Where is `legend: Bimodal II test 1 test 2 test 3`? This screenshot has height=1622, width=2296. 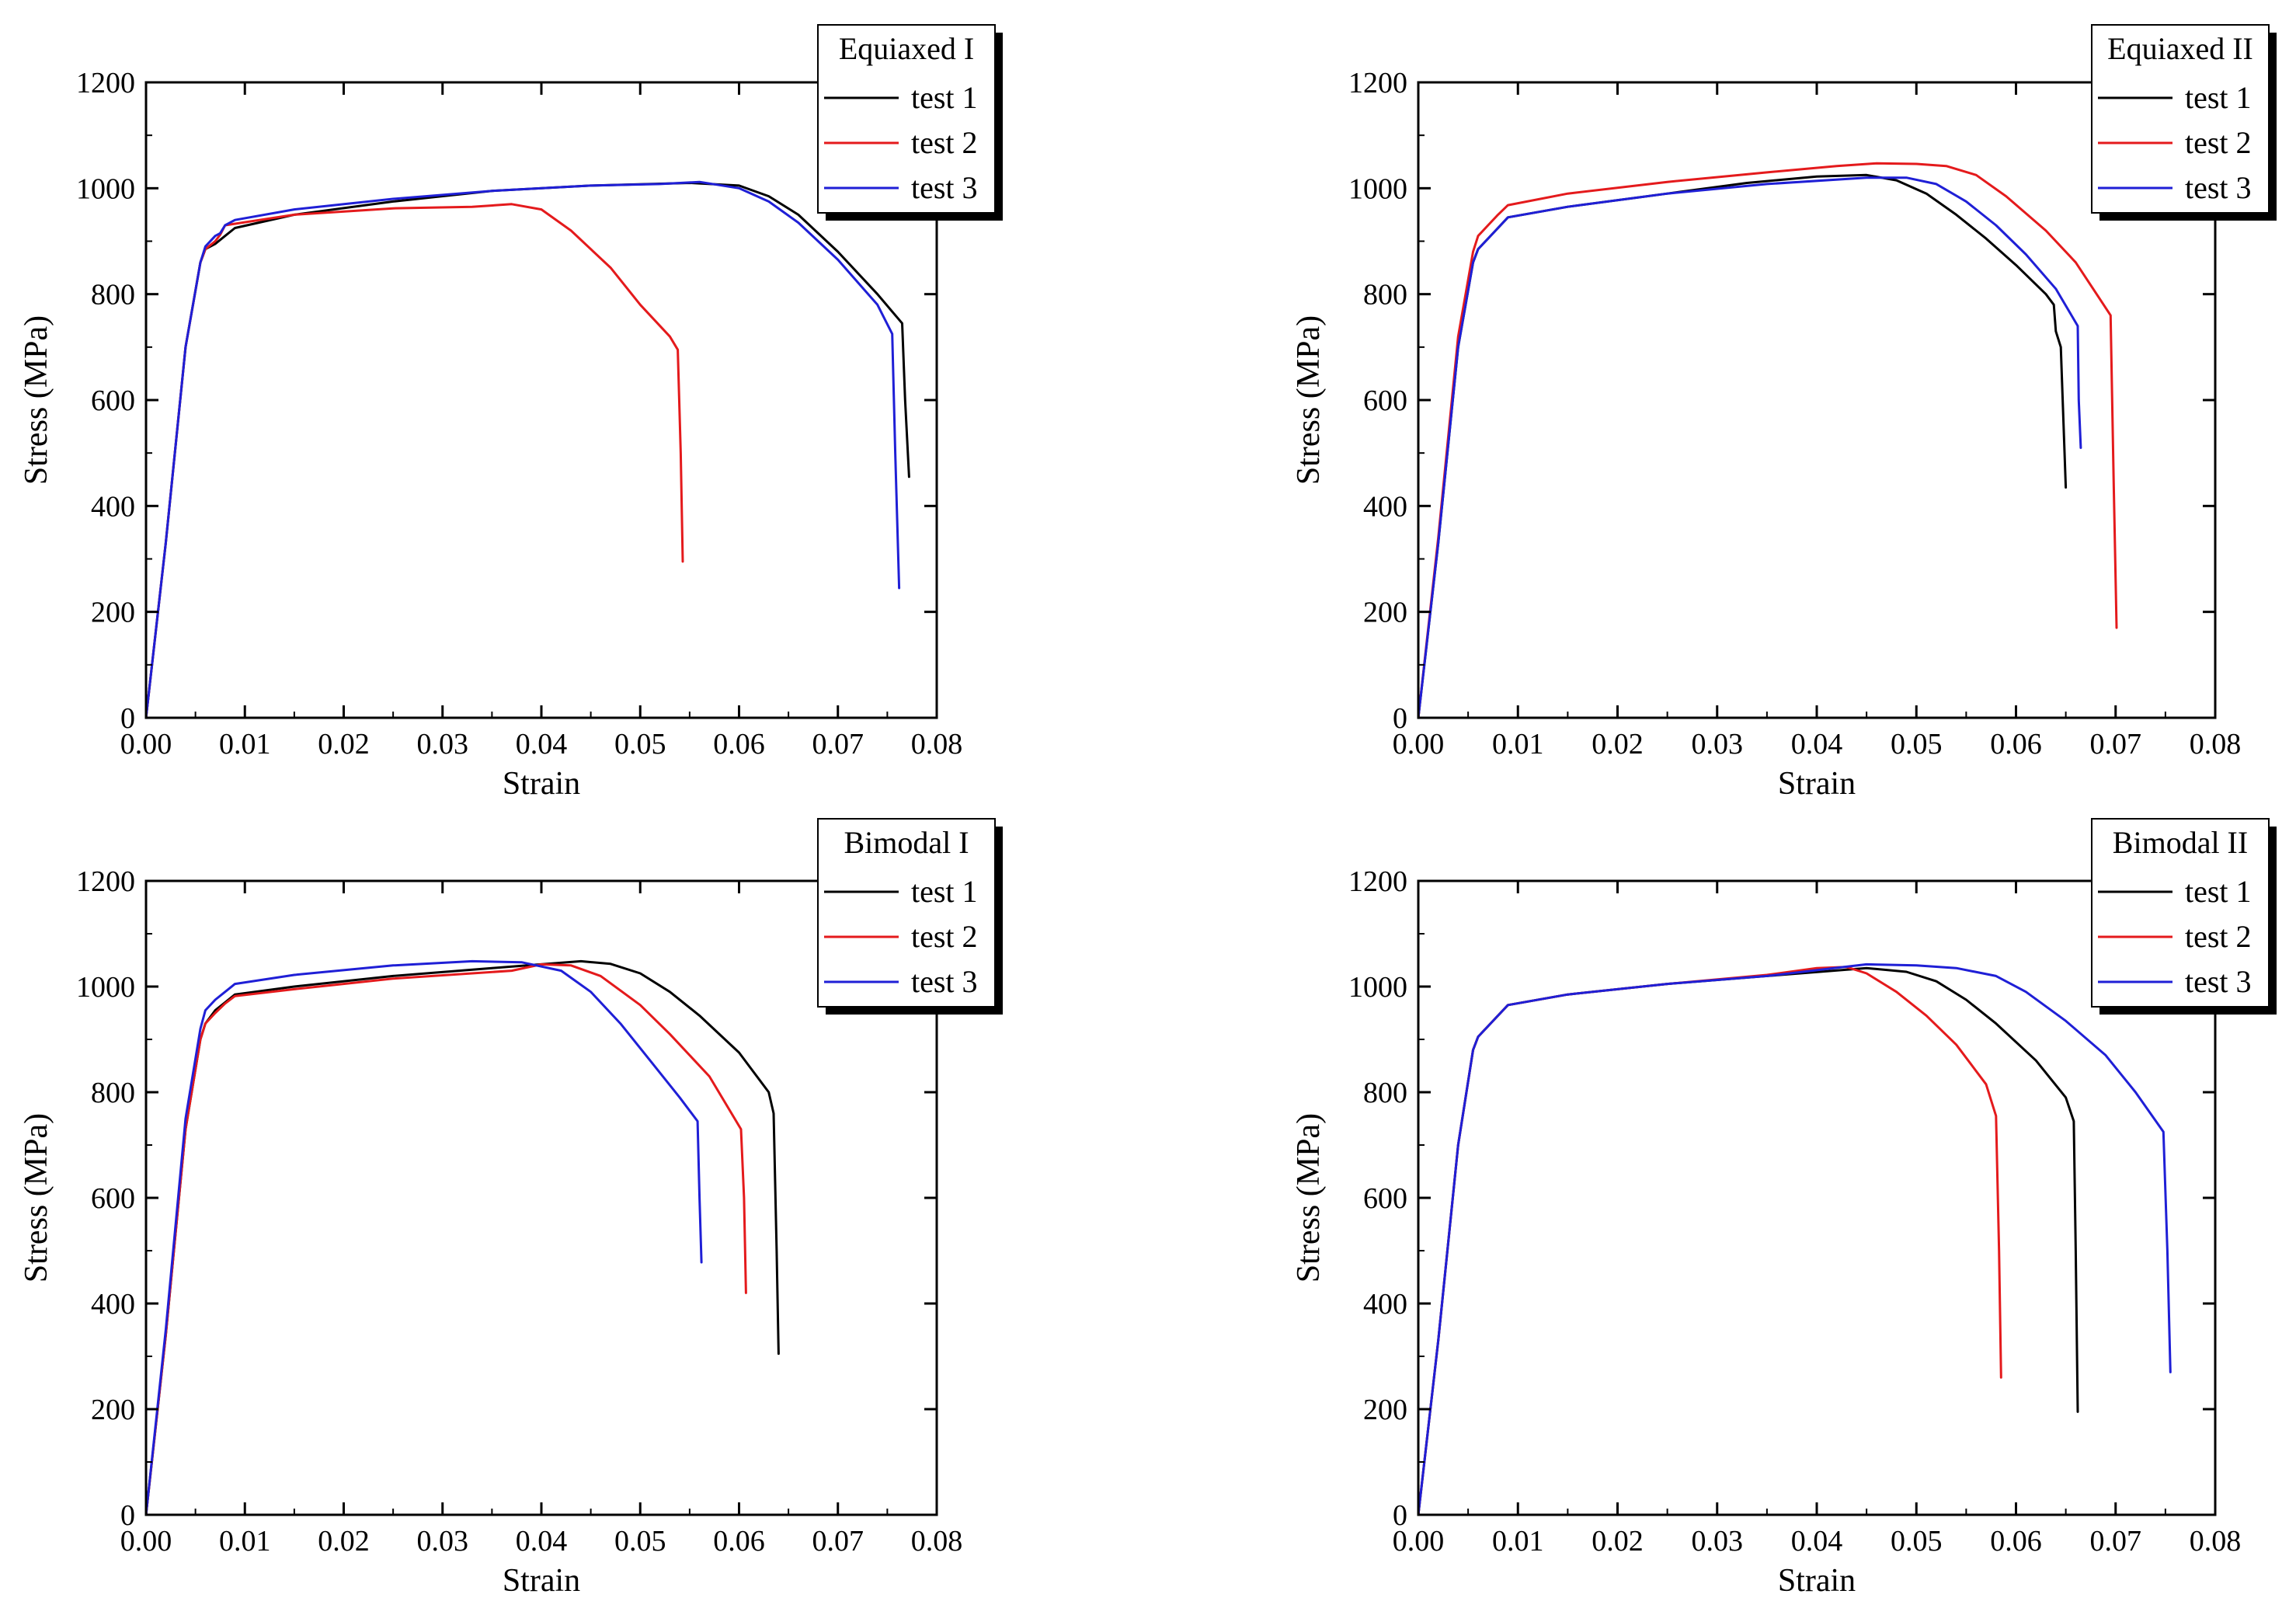
legend: Bimodal II test 1 test 2 test 3 is located at coordinates (2184, 916).